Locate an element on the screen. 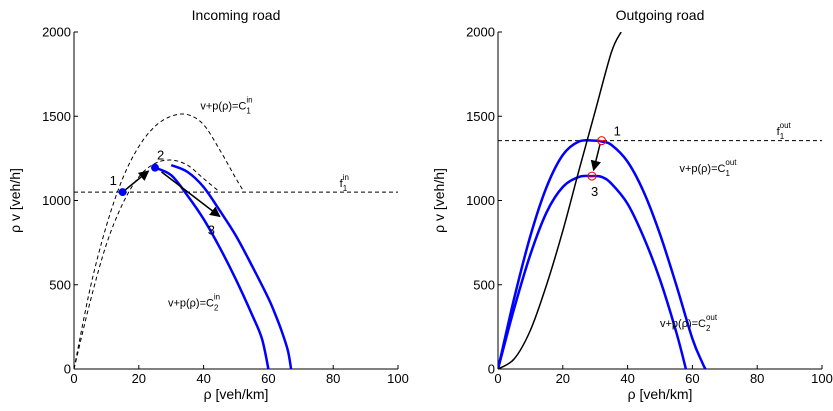 This screenshot has width=833, height=411. chart-1-annotation-2: v+p(ρ)=C2 in is located at coordinates (194, 303).